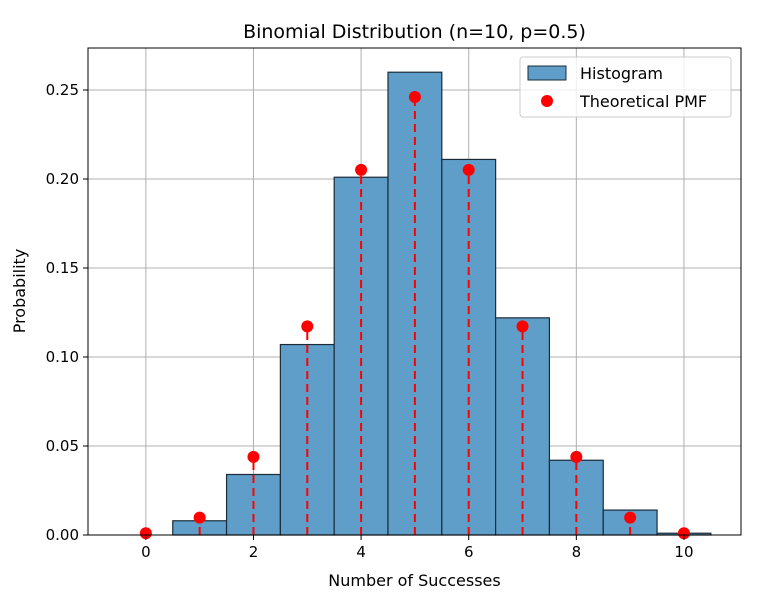 The image size is (768, 596). I want to click on x-tick-label: 2, so click(254, 552).